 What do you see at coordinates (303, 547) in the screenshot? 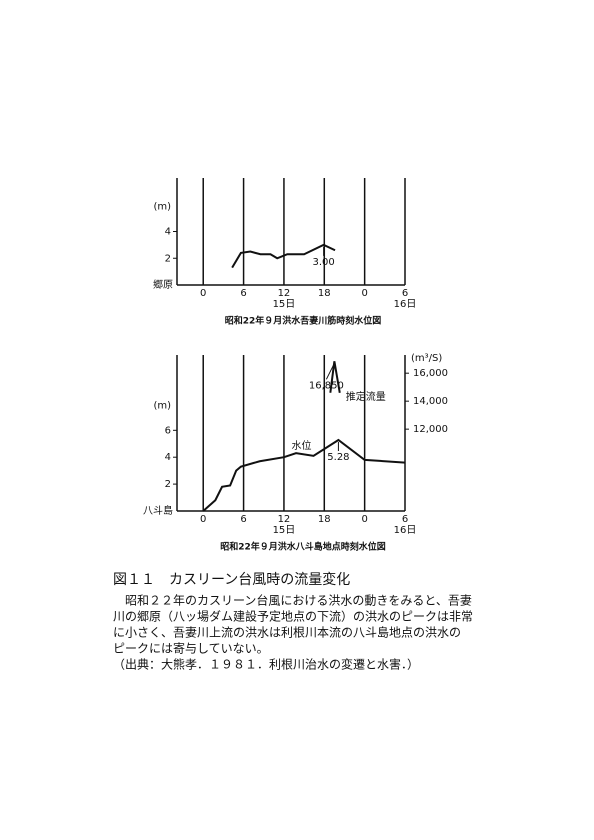
I see `chart-caption: 昭和22年９月洪水八斗島地点時刻水位図` at bounding box center [303, 547].